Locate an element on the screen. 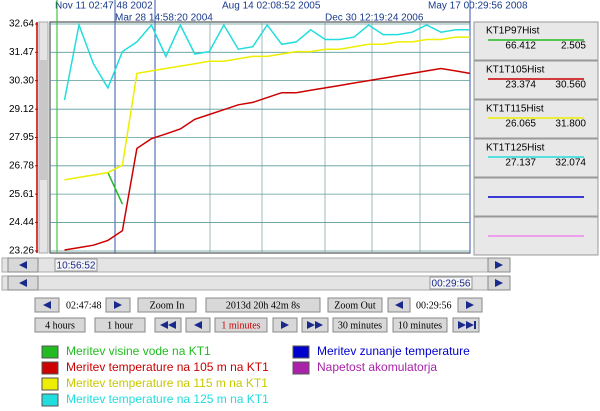 Image resolution: width=600 pixels, height=411 pixels. legend-label: Meritev temperature na 105 m na KT1 is located at coordinates (167, 367).